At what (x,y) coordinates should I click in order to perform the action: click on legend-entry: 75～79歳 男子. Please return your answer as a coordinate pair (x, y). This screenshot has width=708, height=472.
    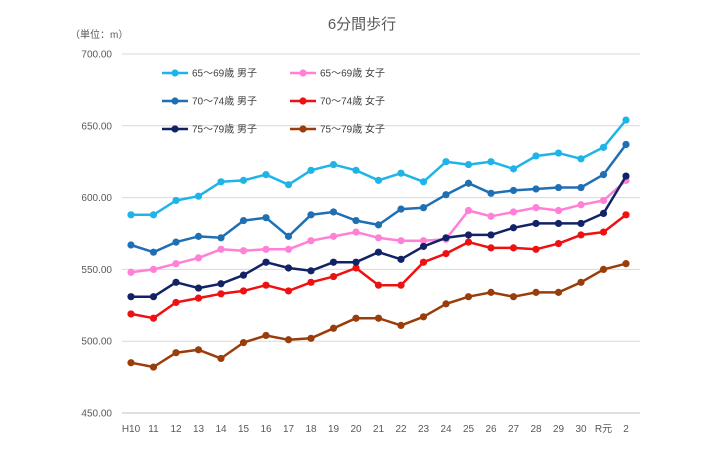
    Looking at the image, I should click on (209, 130).